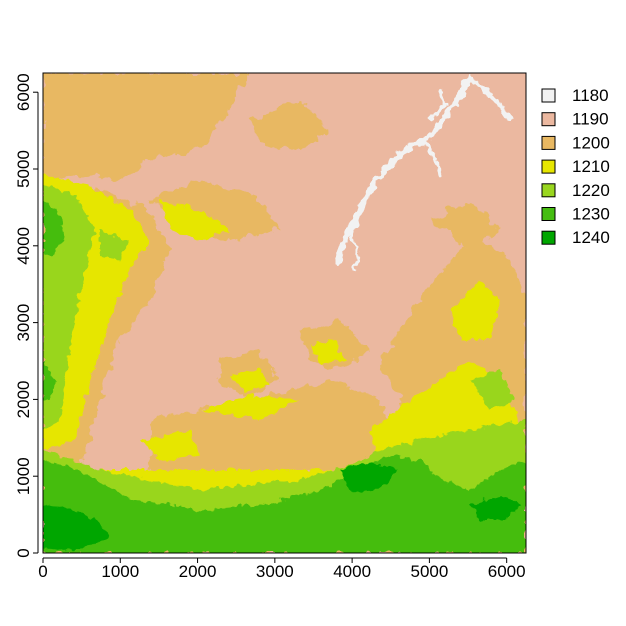 Image resolution: width=626 pixels, height=626 pixels. What do you see at coordinates (23, 246) in the screenshot?
I see `y-tick-label: 4000` at bounding box center [23, 246].